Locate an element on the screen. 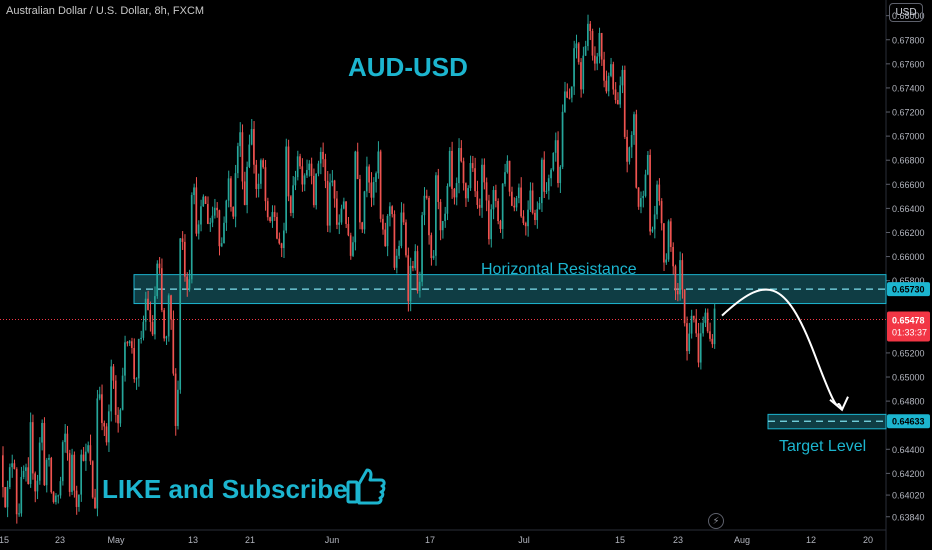 The height and width of the screenshot is (550, 932). x-tick-label: 17 is located at coordinates (430, 540).